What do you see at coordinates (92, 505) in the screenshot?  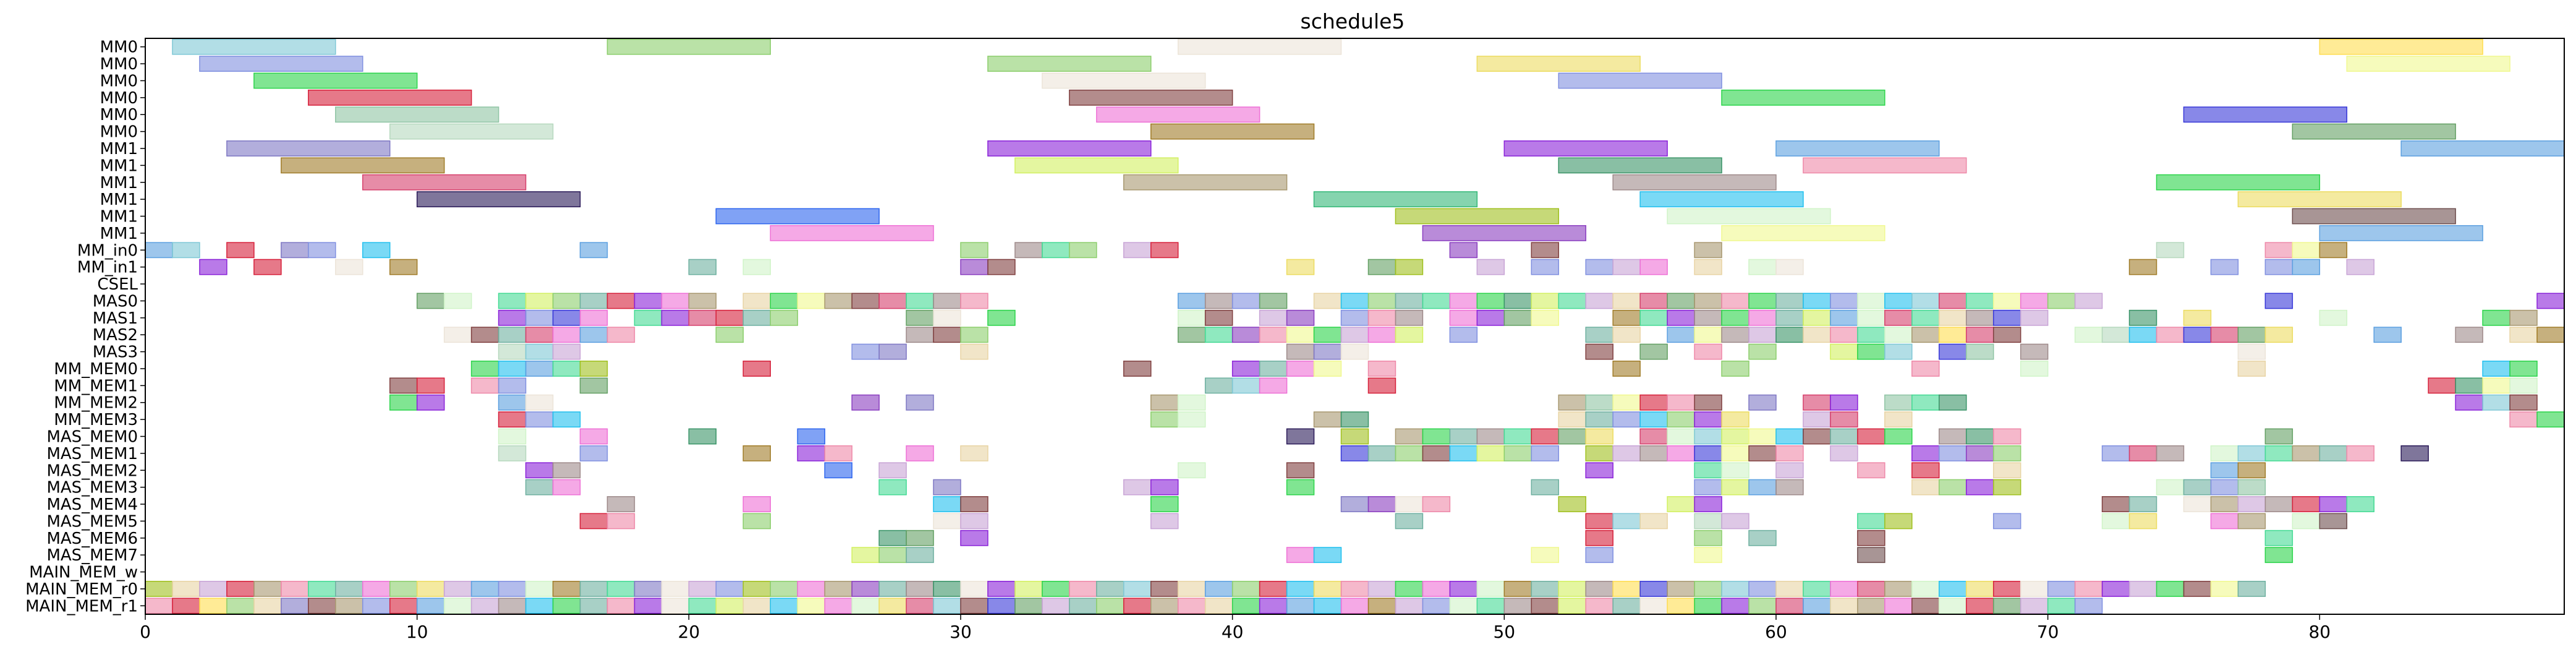 I see `y-tick-label: MAS_MEM4` at bounding box center [92, 505].